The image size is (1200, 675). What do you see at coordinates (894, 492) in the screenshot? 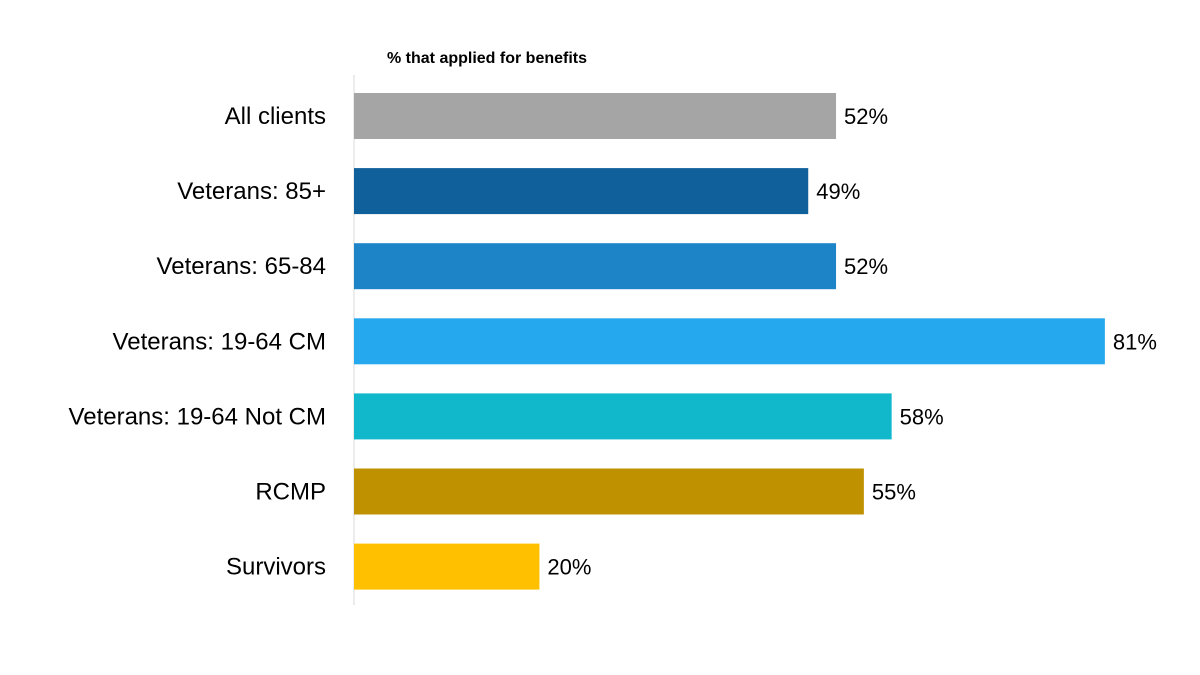
I see `value-label-5: 55%` at bounding box center [894, 492].